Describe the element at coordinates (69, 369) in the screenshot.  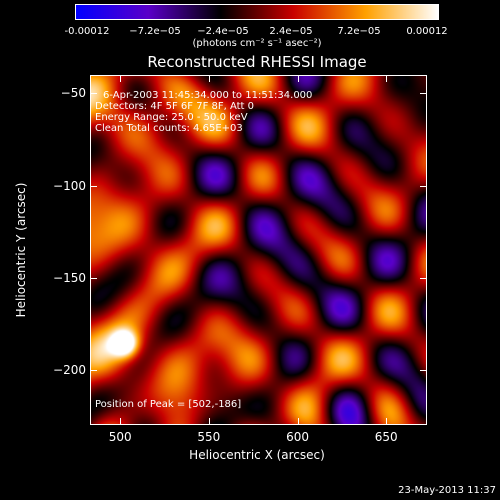
I see `y-tick-label: −200` at that location.